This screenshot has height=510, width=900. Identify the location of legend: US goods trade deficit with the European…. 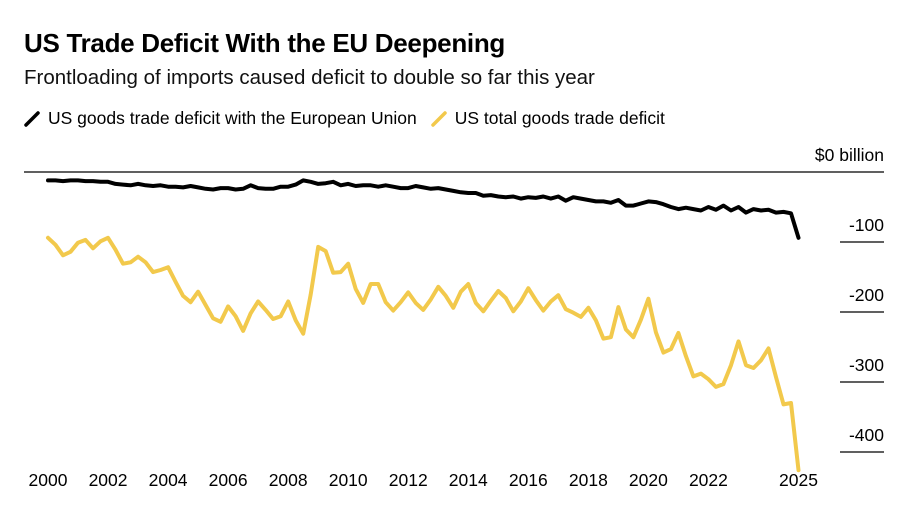
(351, 118).